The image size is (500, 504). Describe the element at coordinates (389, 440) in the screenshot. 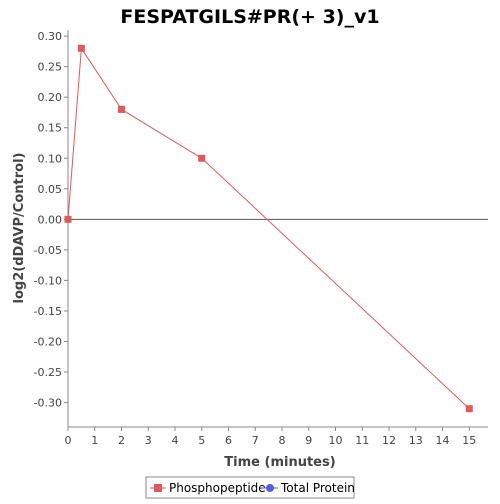

I see `x-tick-label: 12` at that location.